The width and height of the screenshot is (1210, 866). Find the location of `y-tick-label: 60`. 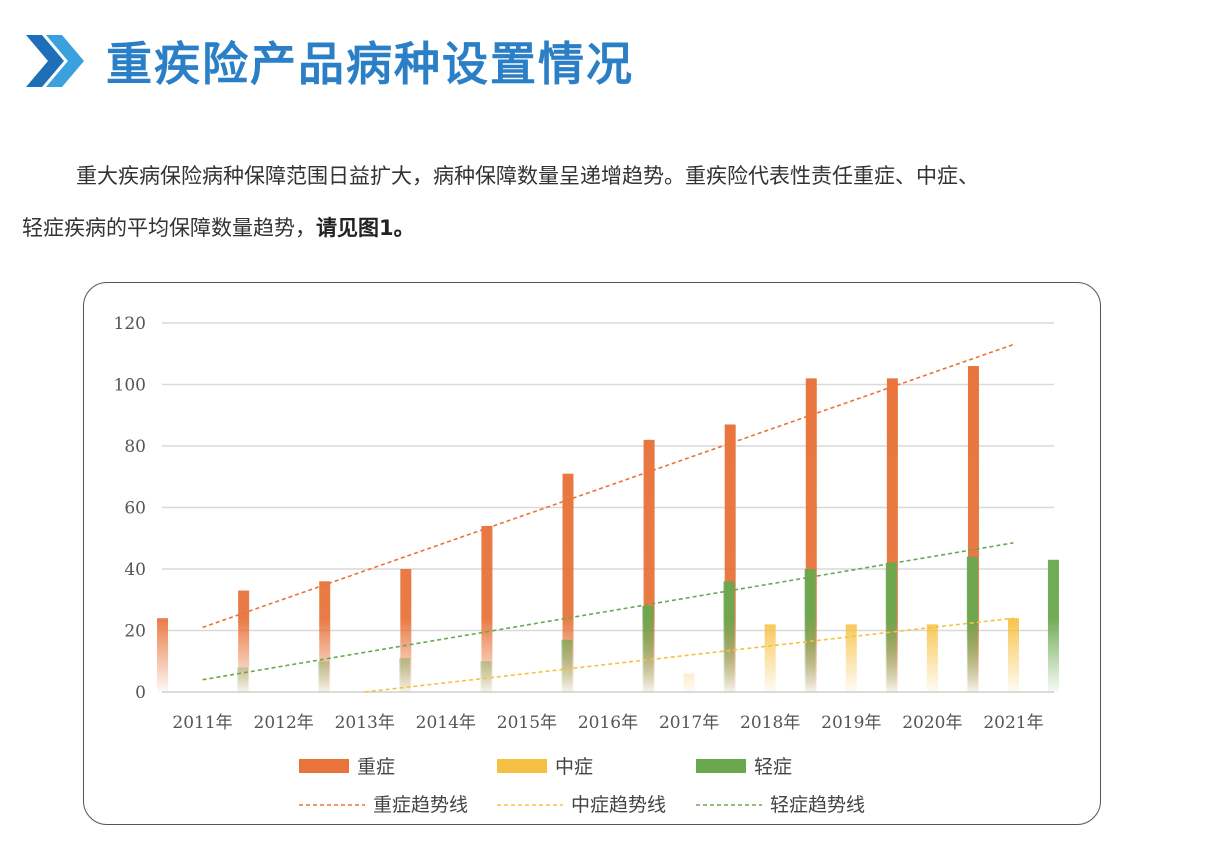

y-tick-label: 60 is located at coordinates (135, 509).